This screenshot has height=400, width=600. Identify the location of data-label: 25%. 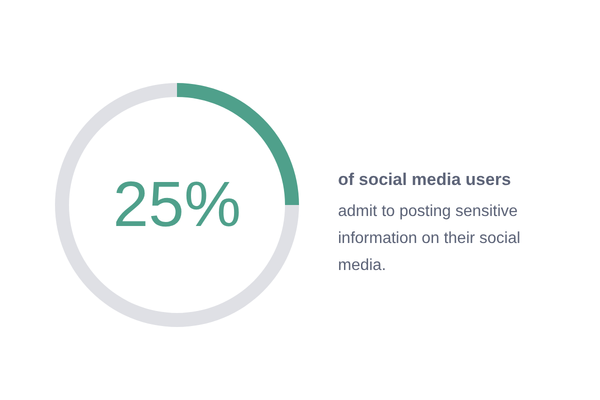
(177, 204).